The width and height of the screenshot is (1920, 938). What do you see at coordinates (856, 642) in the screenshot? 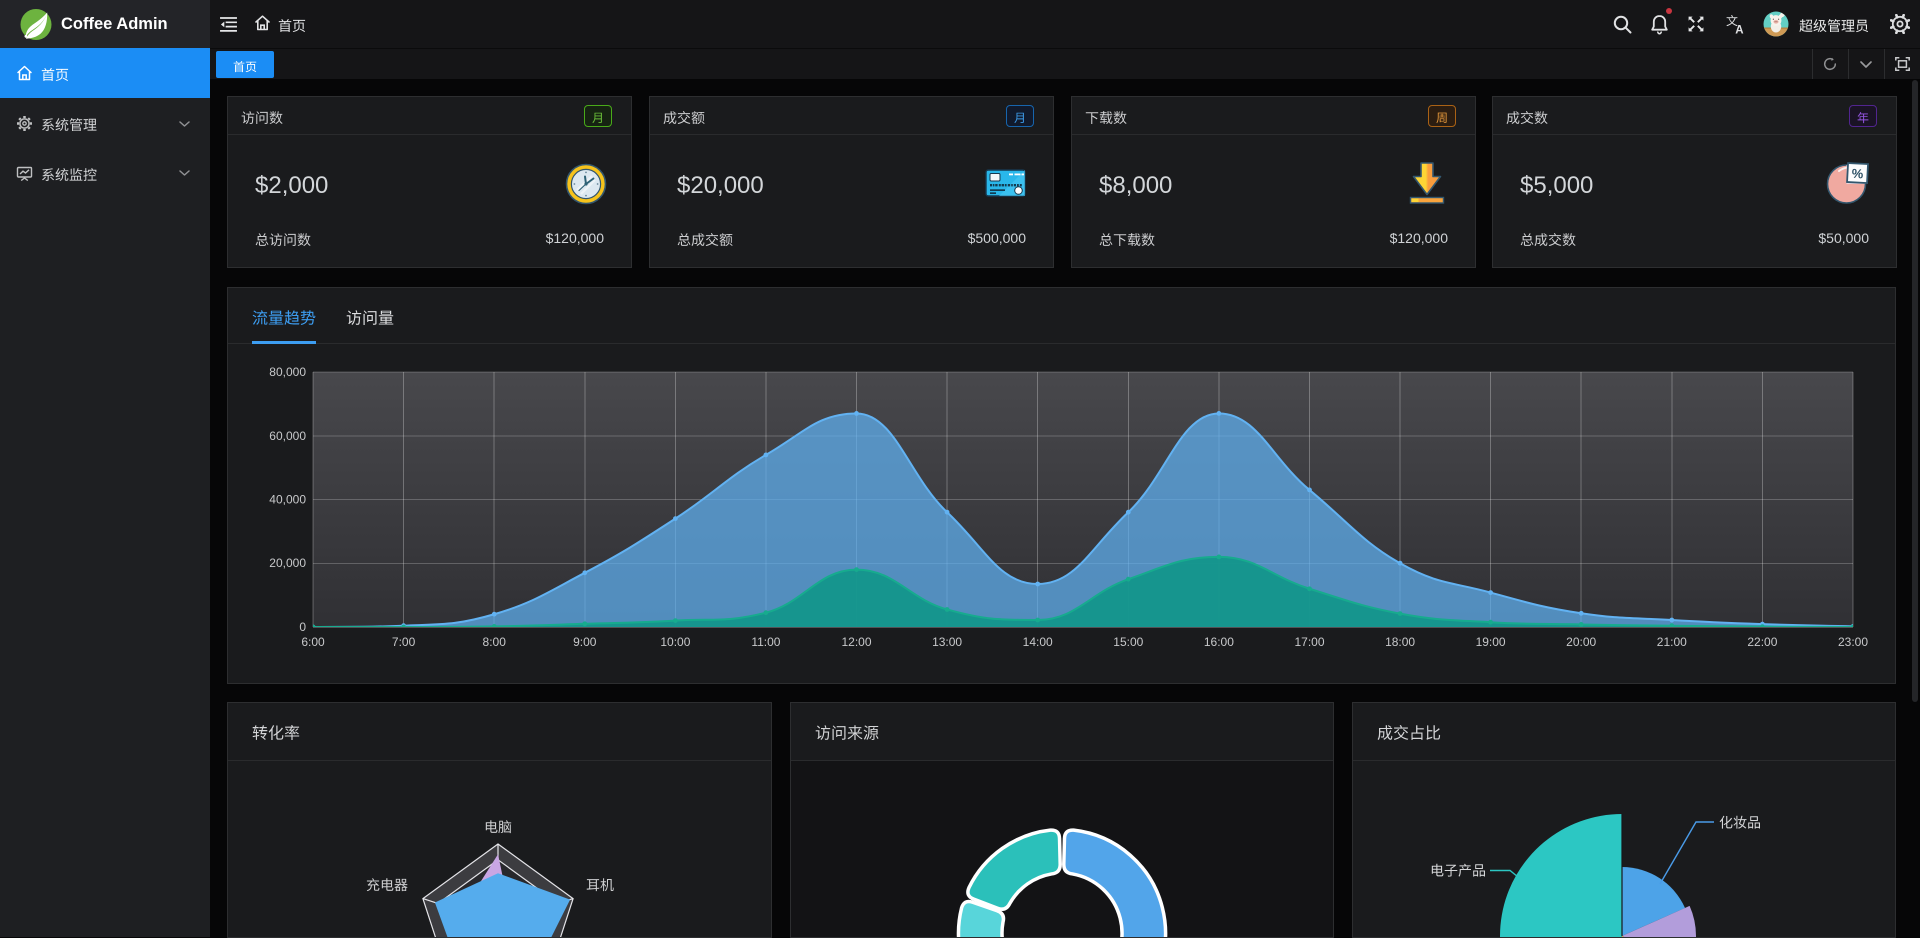
I see `svg-text: 12:00` at bounding box center [856, 642].